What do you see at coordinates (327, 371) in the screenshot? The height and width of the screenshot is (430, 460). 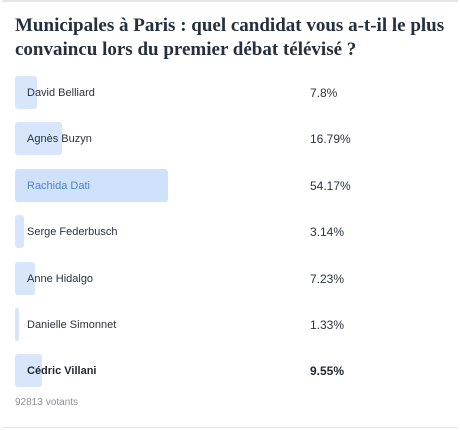 I see `option-percentage: 9.55%` at bounding box center [327, 371].